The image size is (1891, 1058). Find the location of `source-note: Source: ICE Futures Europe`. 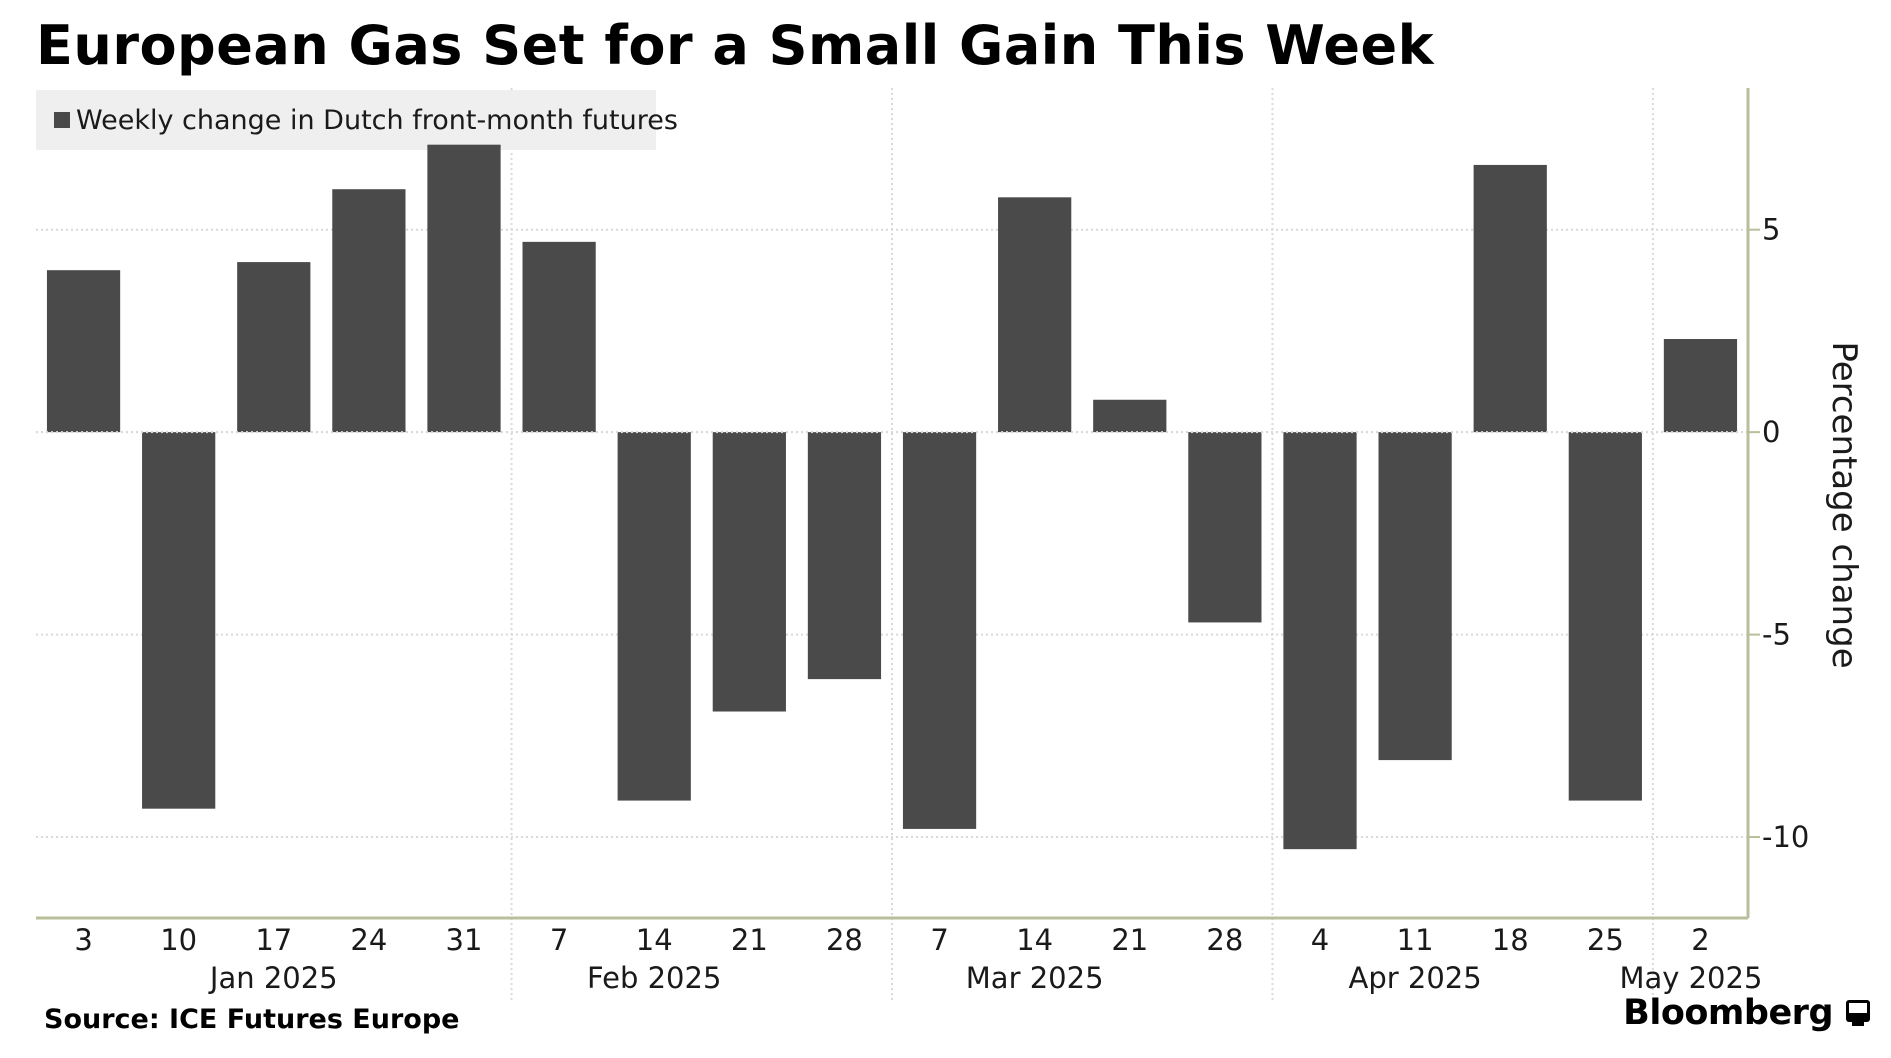

source-note: Source: ICE Futures Europe is located at coordinates (252, 1019).